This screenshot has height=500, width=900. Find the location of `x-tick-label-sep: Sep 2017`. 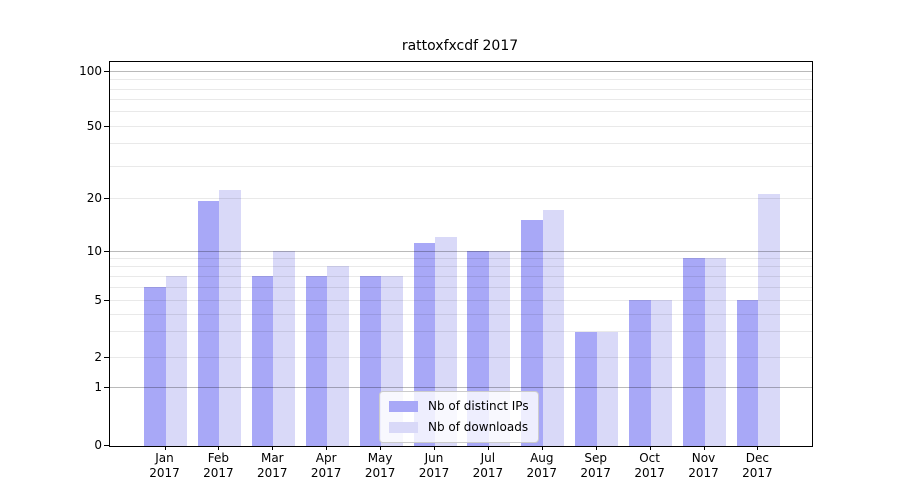

x-tick-label-sep: Sep 2017 is located at coordinates (595, 465).